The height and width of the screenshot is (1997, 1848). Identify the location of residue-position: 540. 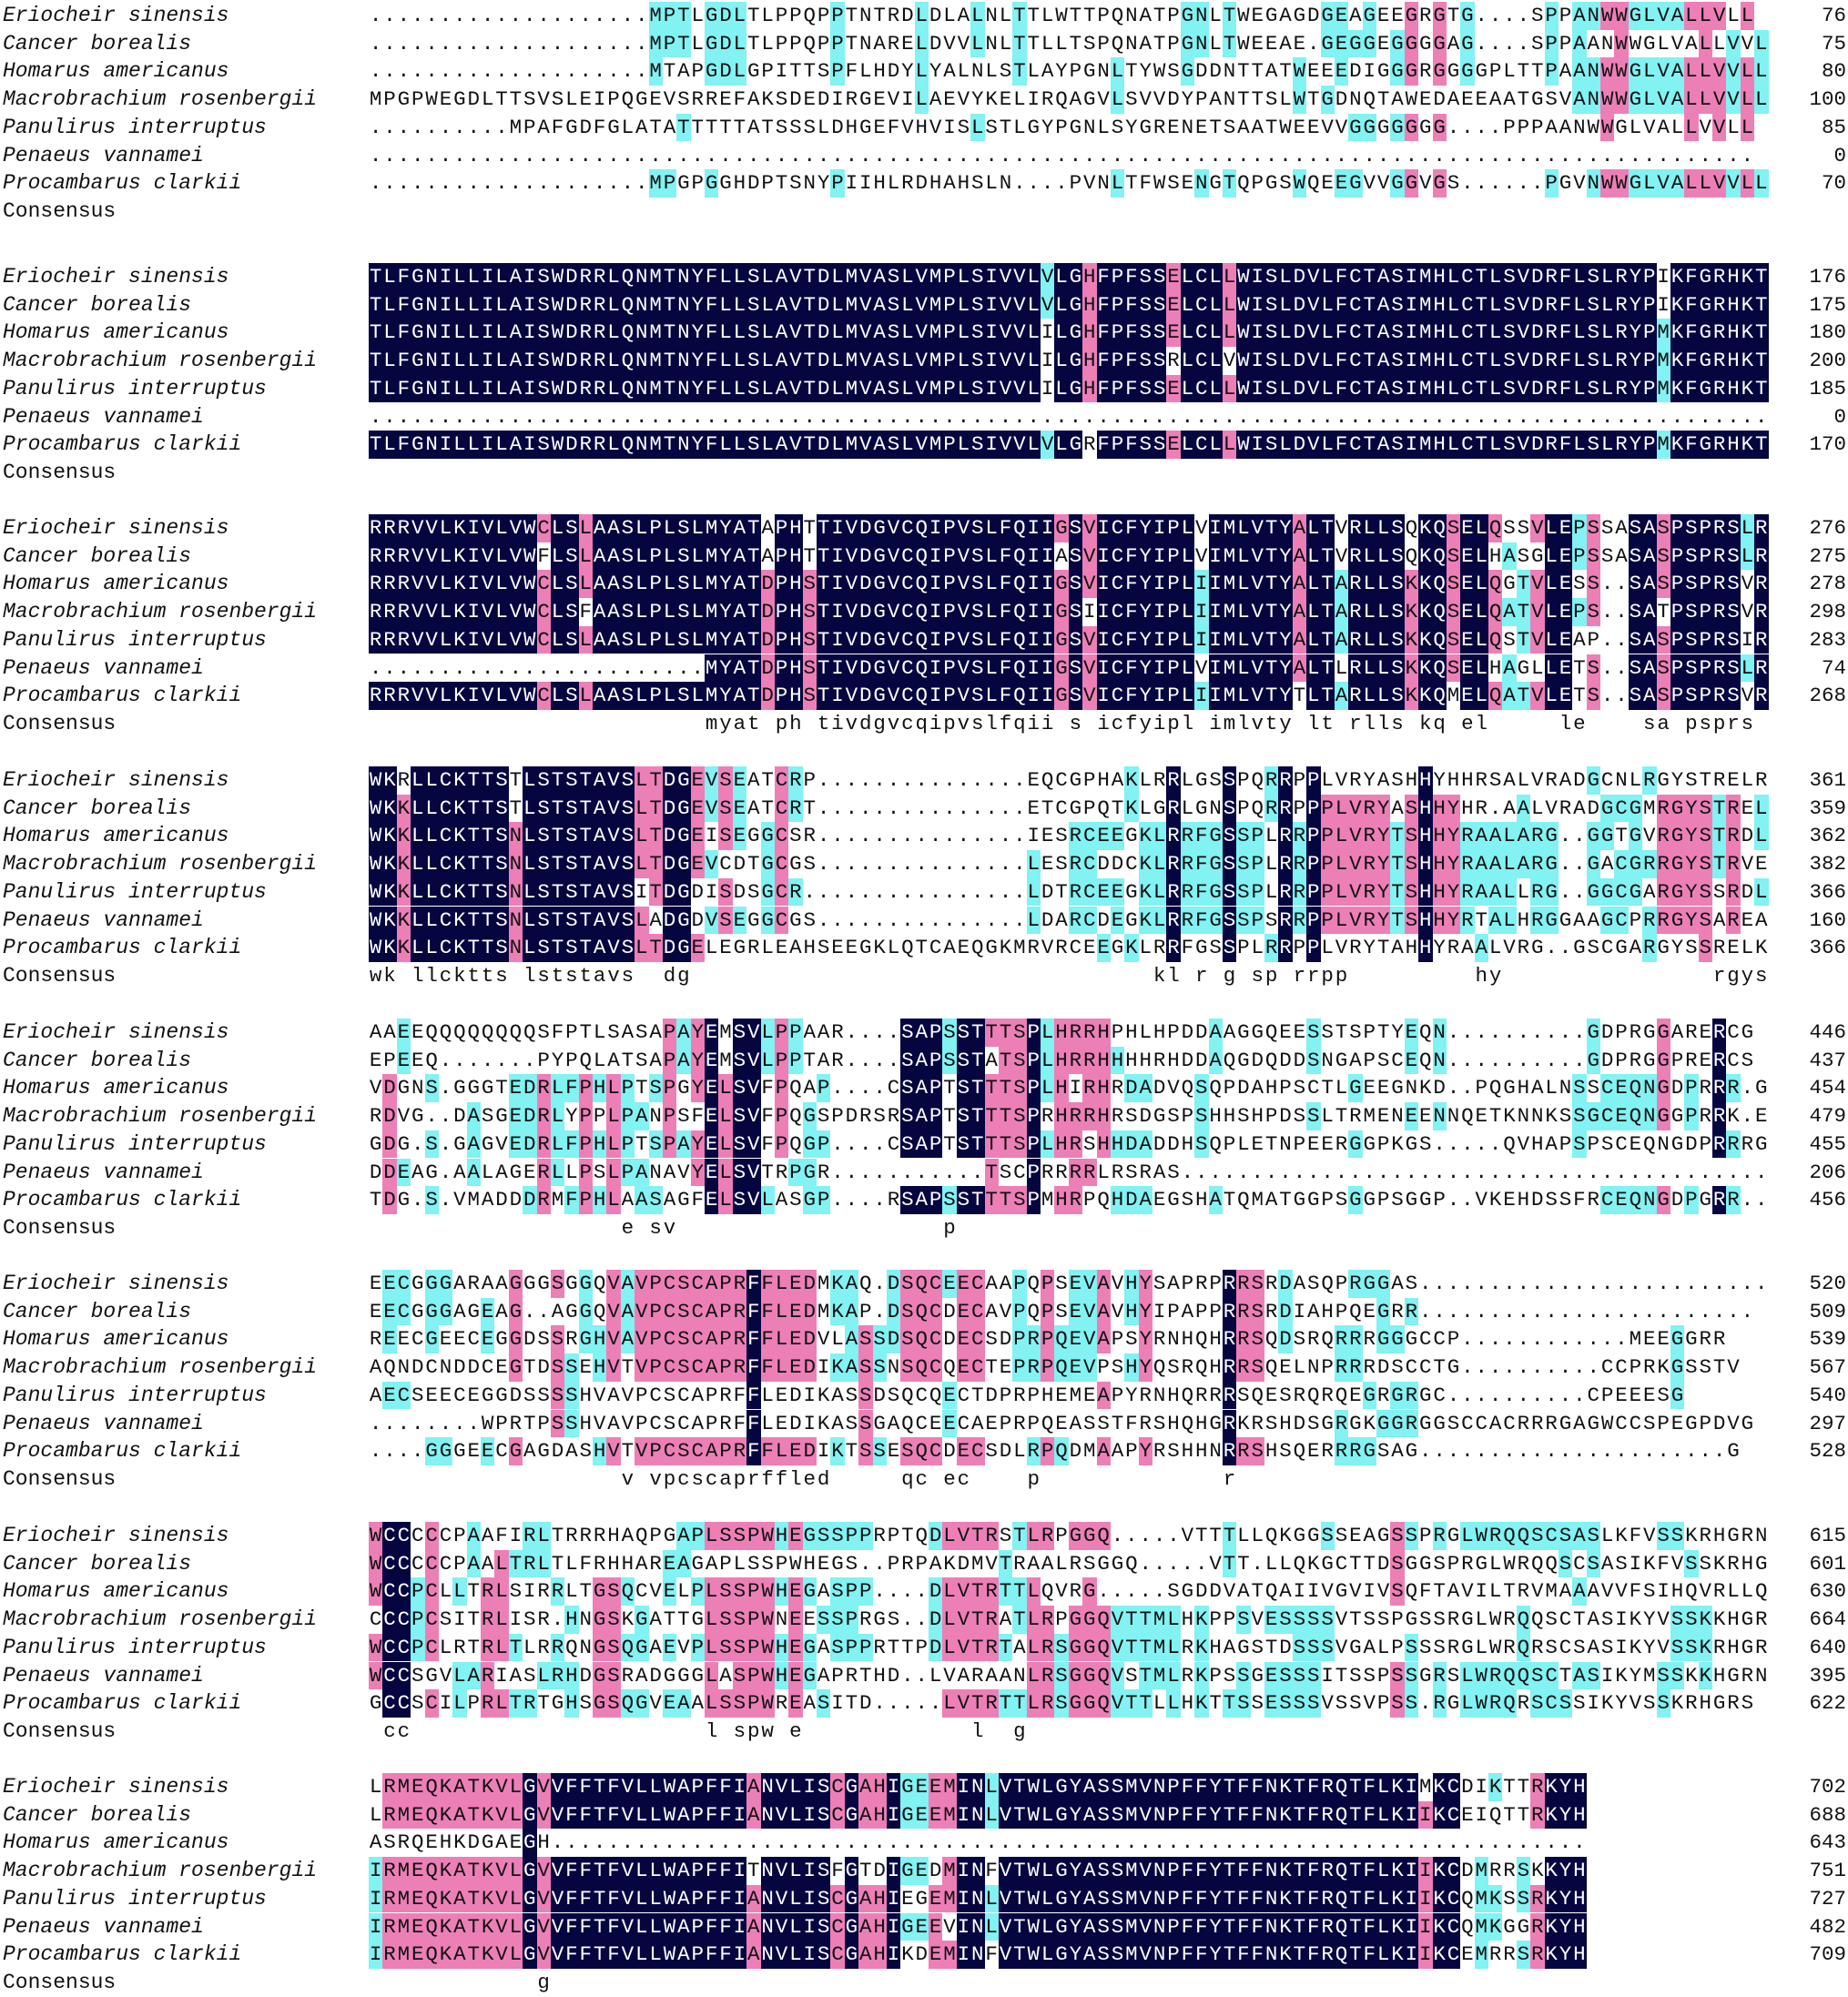
(1827, 1395).